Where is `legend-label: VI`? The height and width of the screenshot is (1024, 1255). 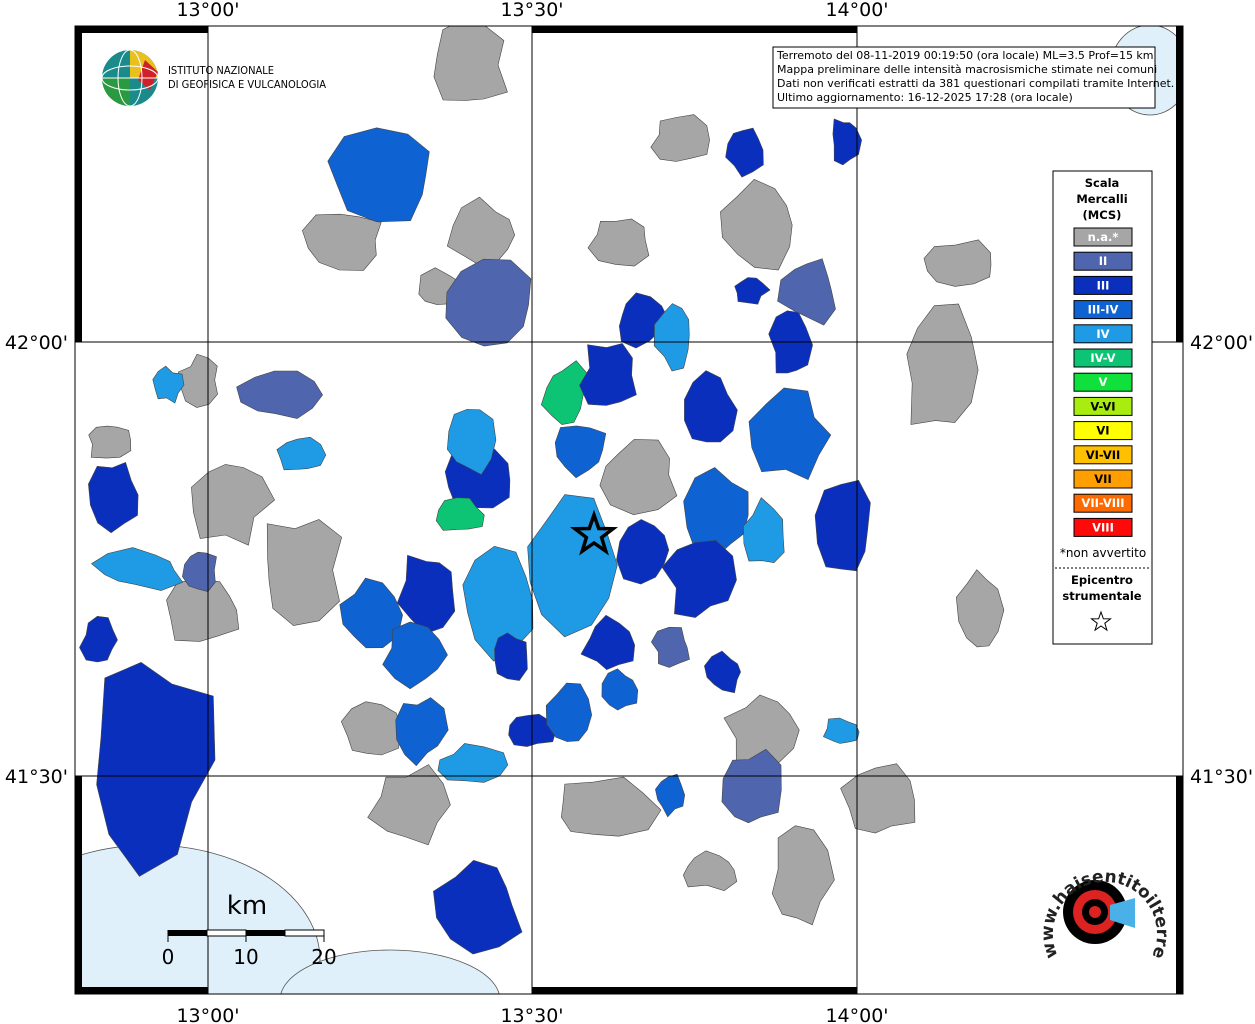
legend-label: VI is located at coordinates (1102, 431).